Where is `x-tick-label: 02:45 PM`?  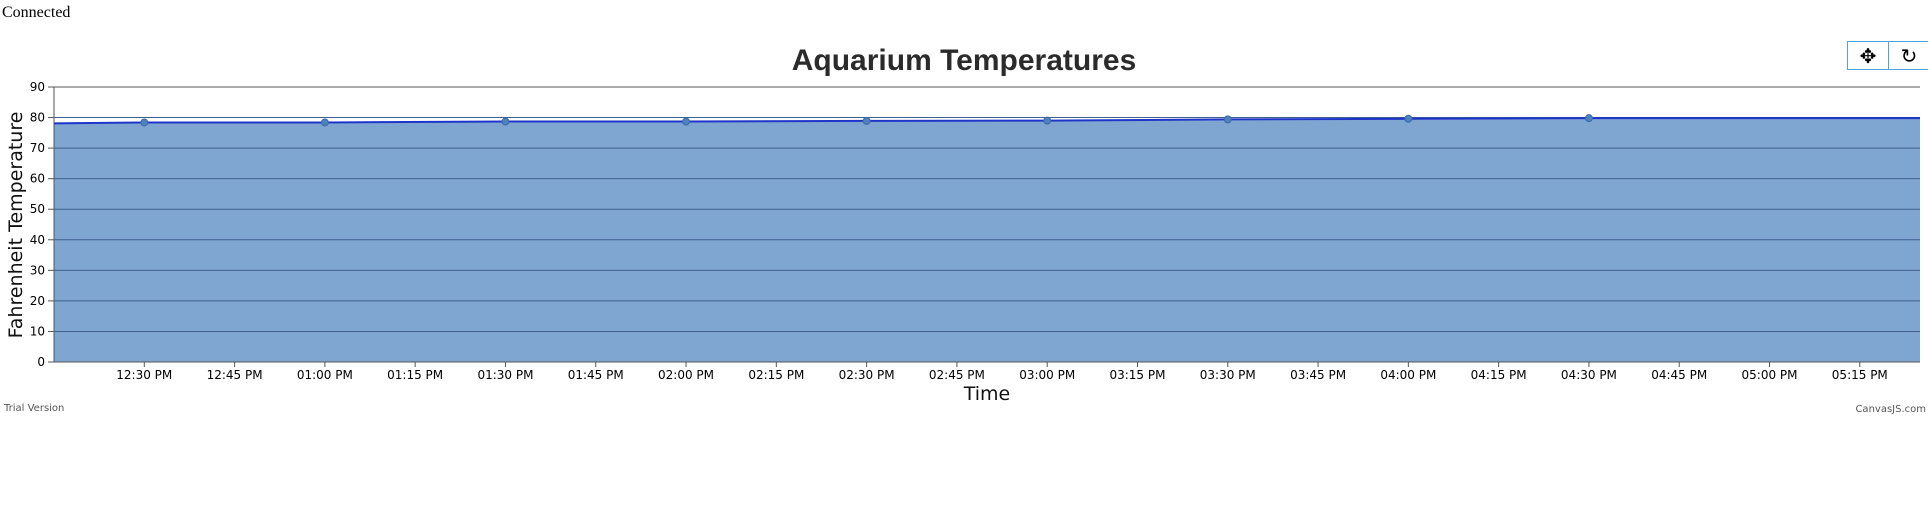 x-tick-label: 02:45 PM is located at coordinates (957, 375).